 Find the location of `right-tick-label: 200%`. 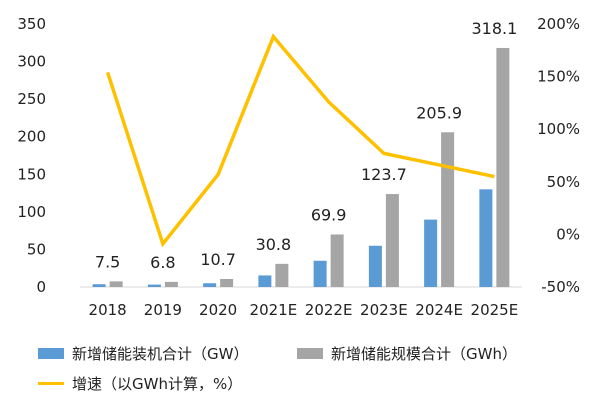

right-tick-label: 200% is located at coordinates (558, 24).